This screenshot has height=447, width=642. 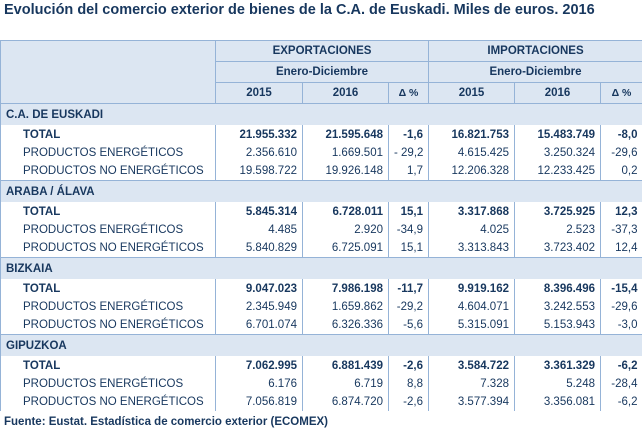 I want to click on value-cell: 6.881.439, so click(x=345, y=365).